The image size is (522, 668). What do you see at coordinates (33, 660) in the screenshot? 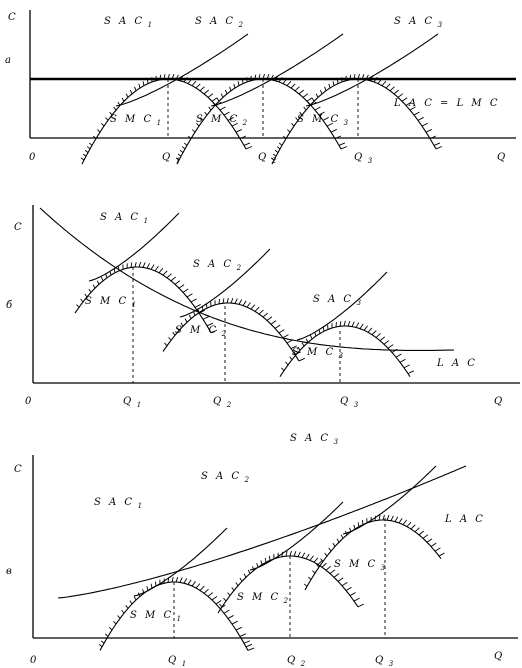
I see `panel-c-origin-label: 0` at bounding box center [33, 660].